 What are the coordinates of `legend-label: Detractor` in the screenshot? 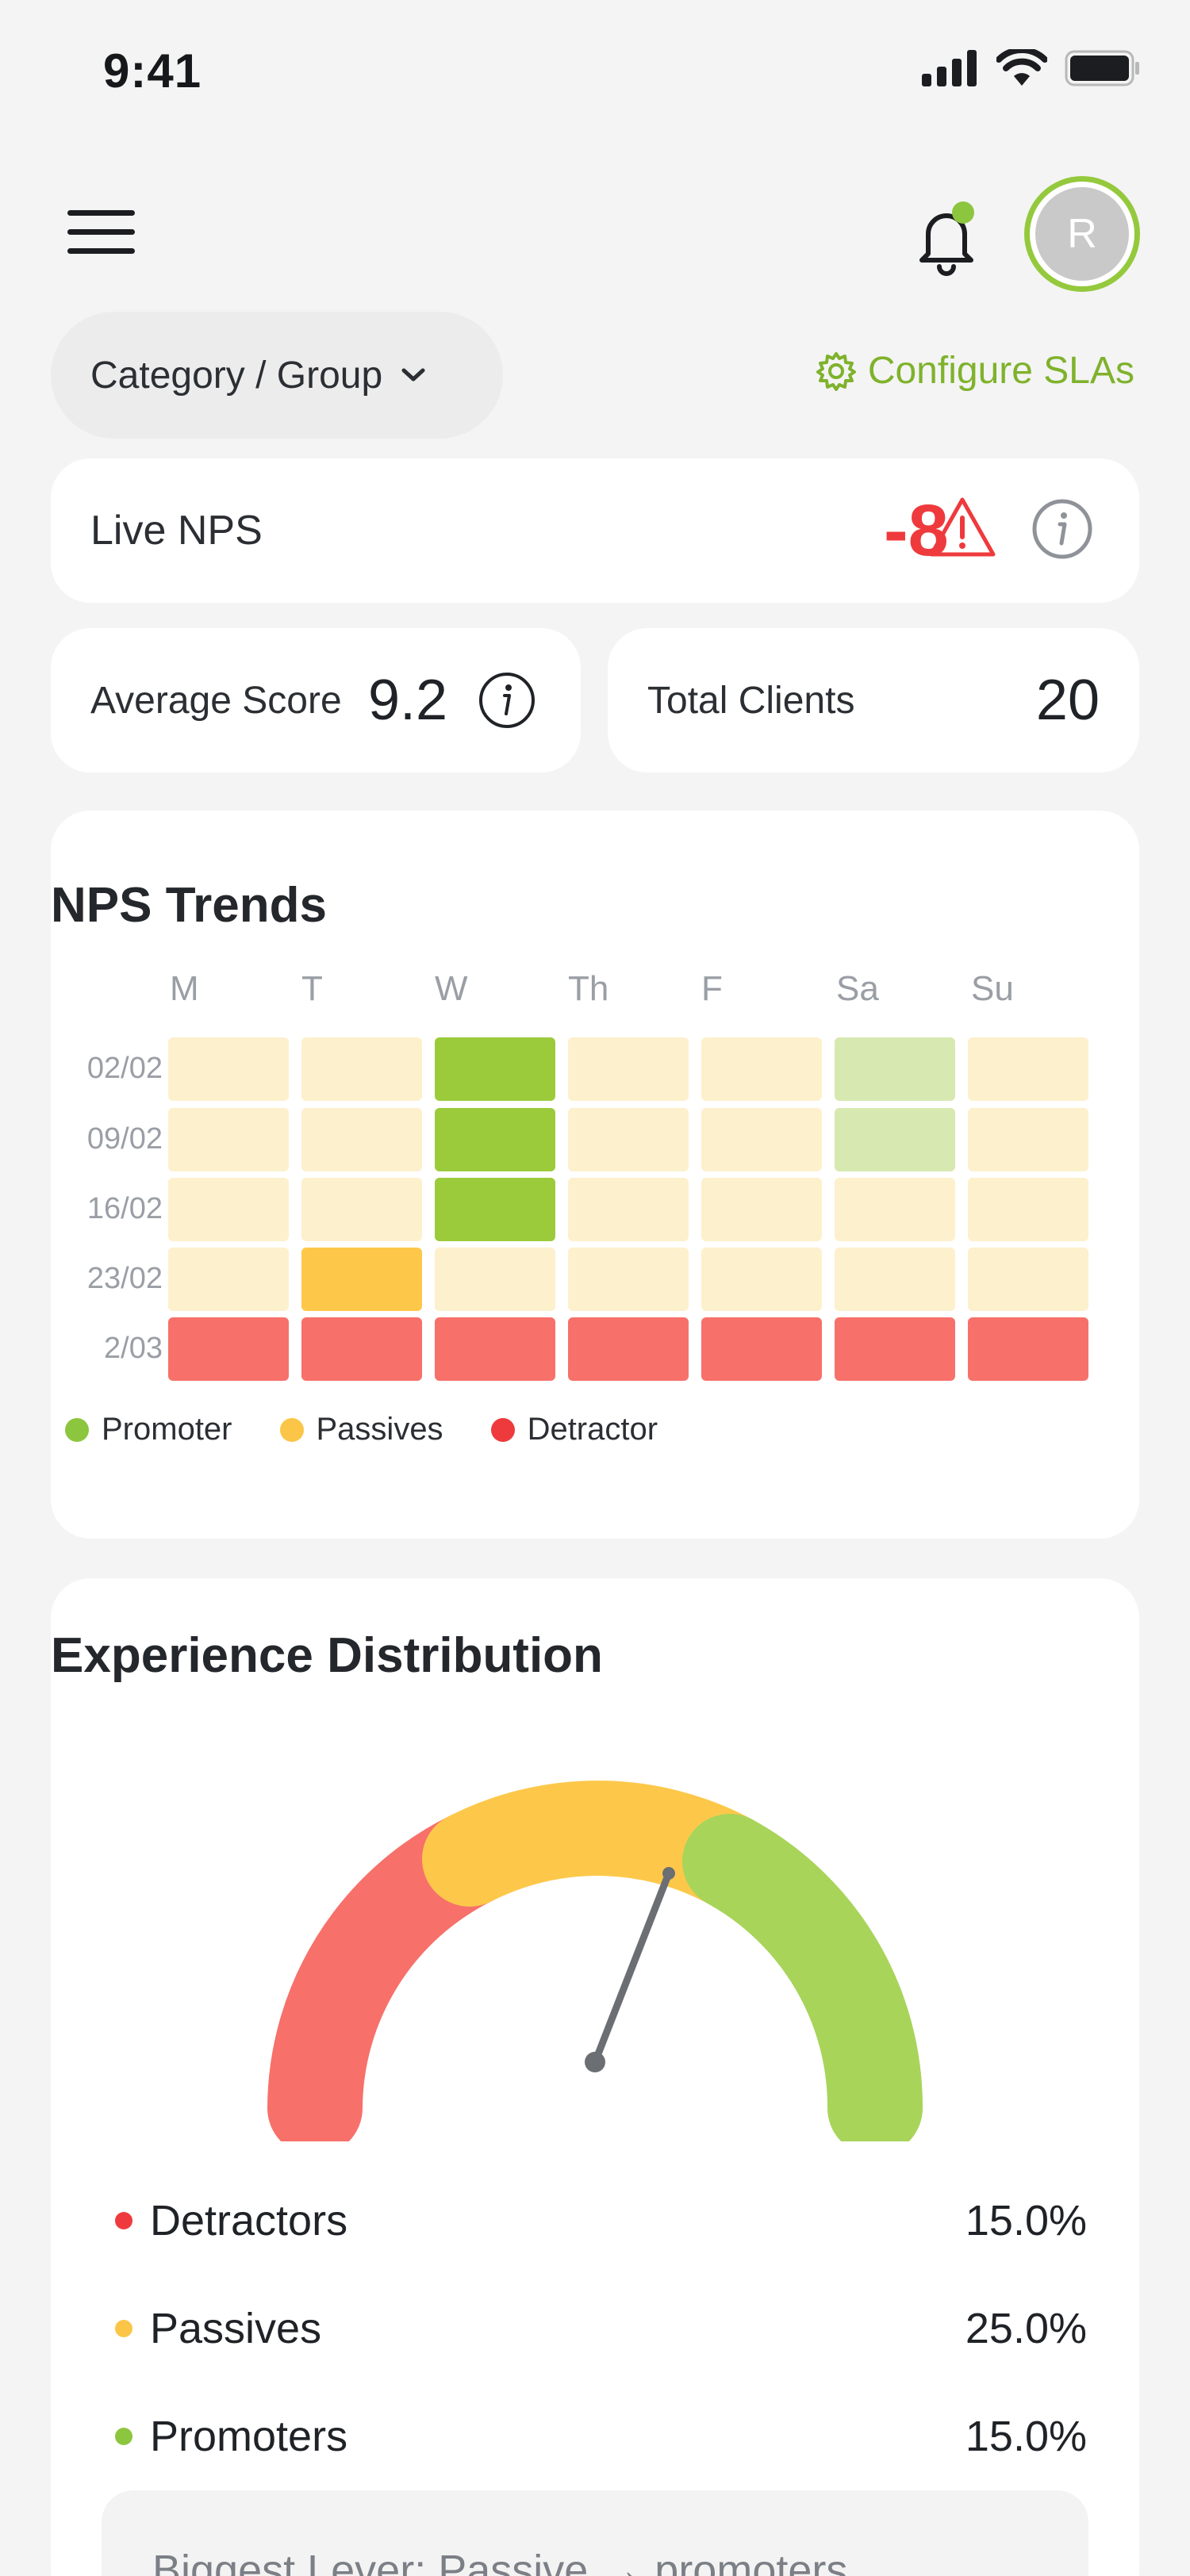 It's located at (592, 1430).